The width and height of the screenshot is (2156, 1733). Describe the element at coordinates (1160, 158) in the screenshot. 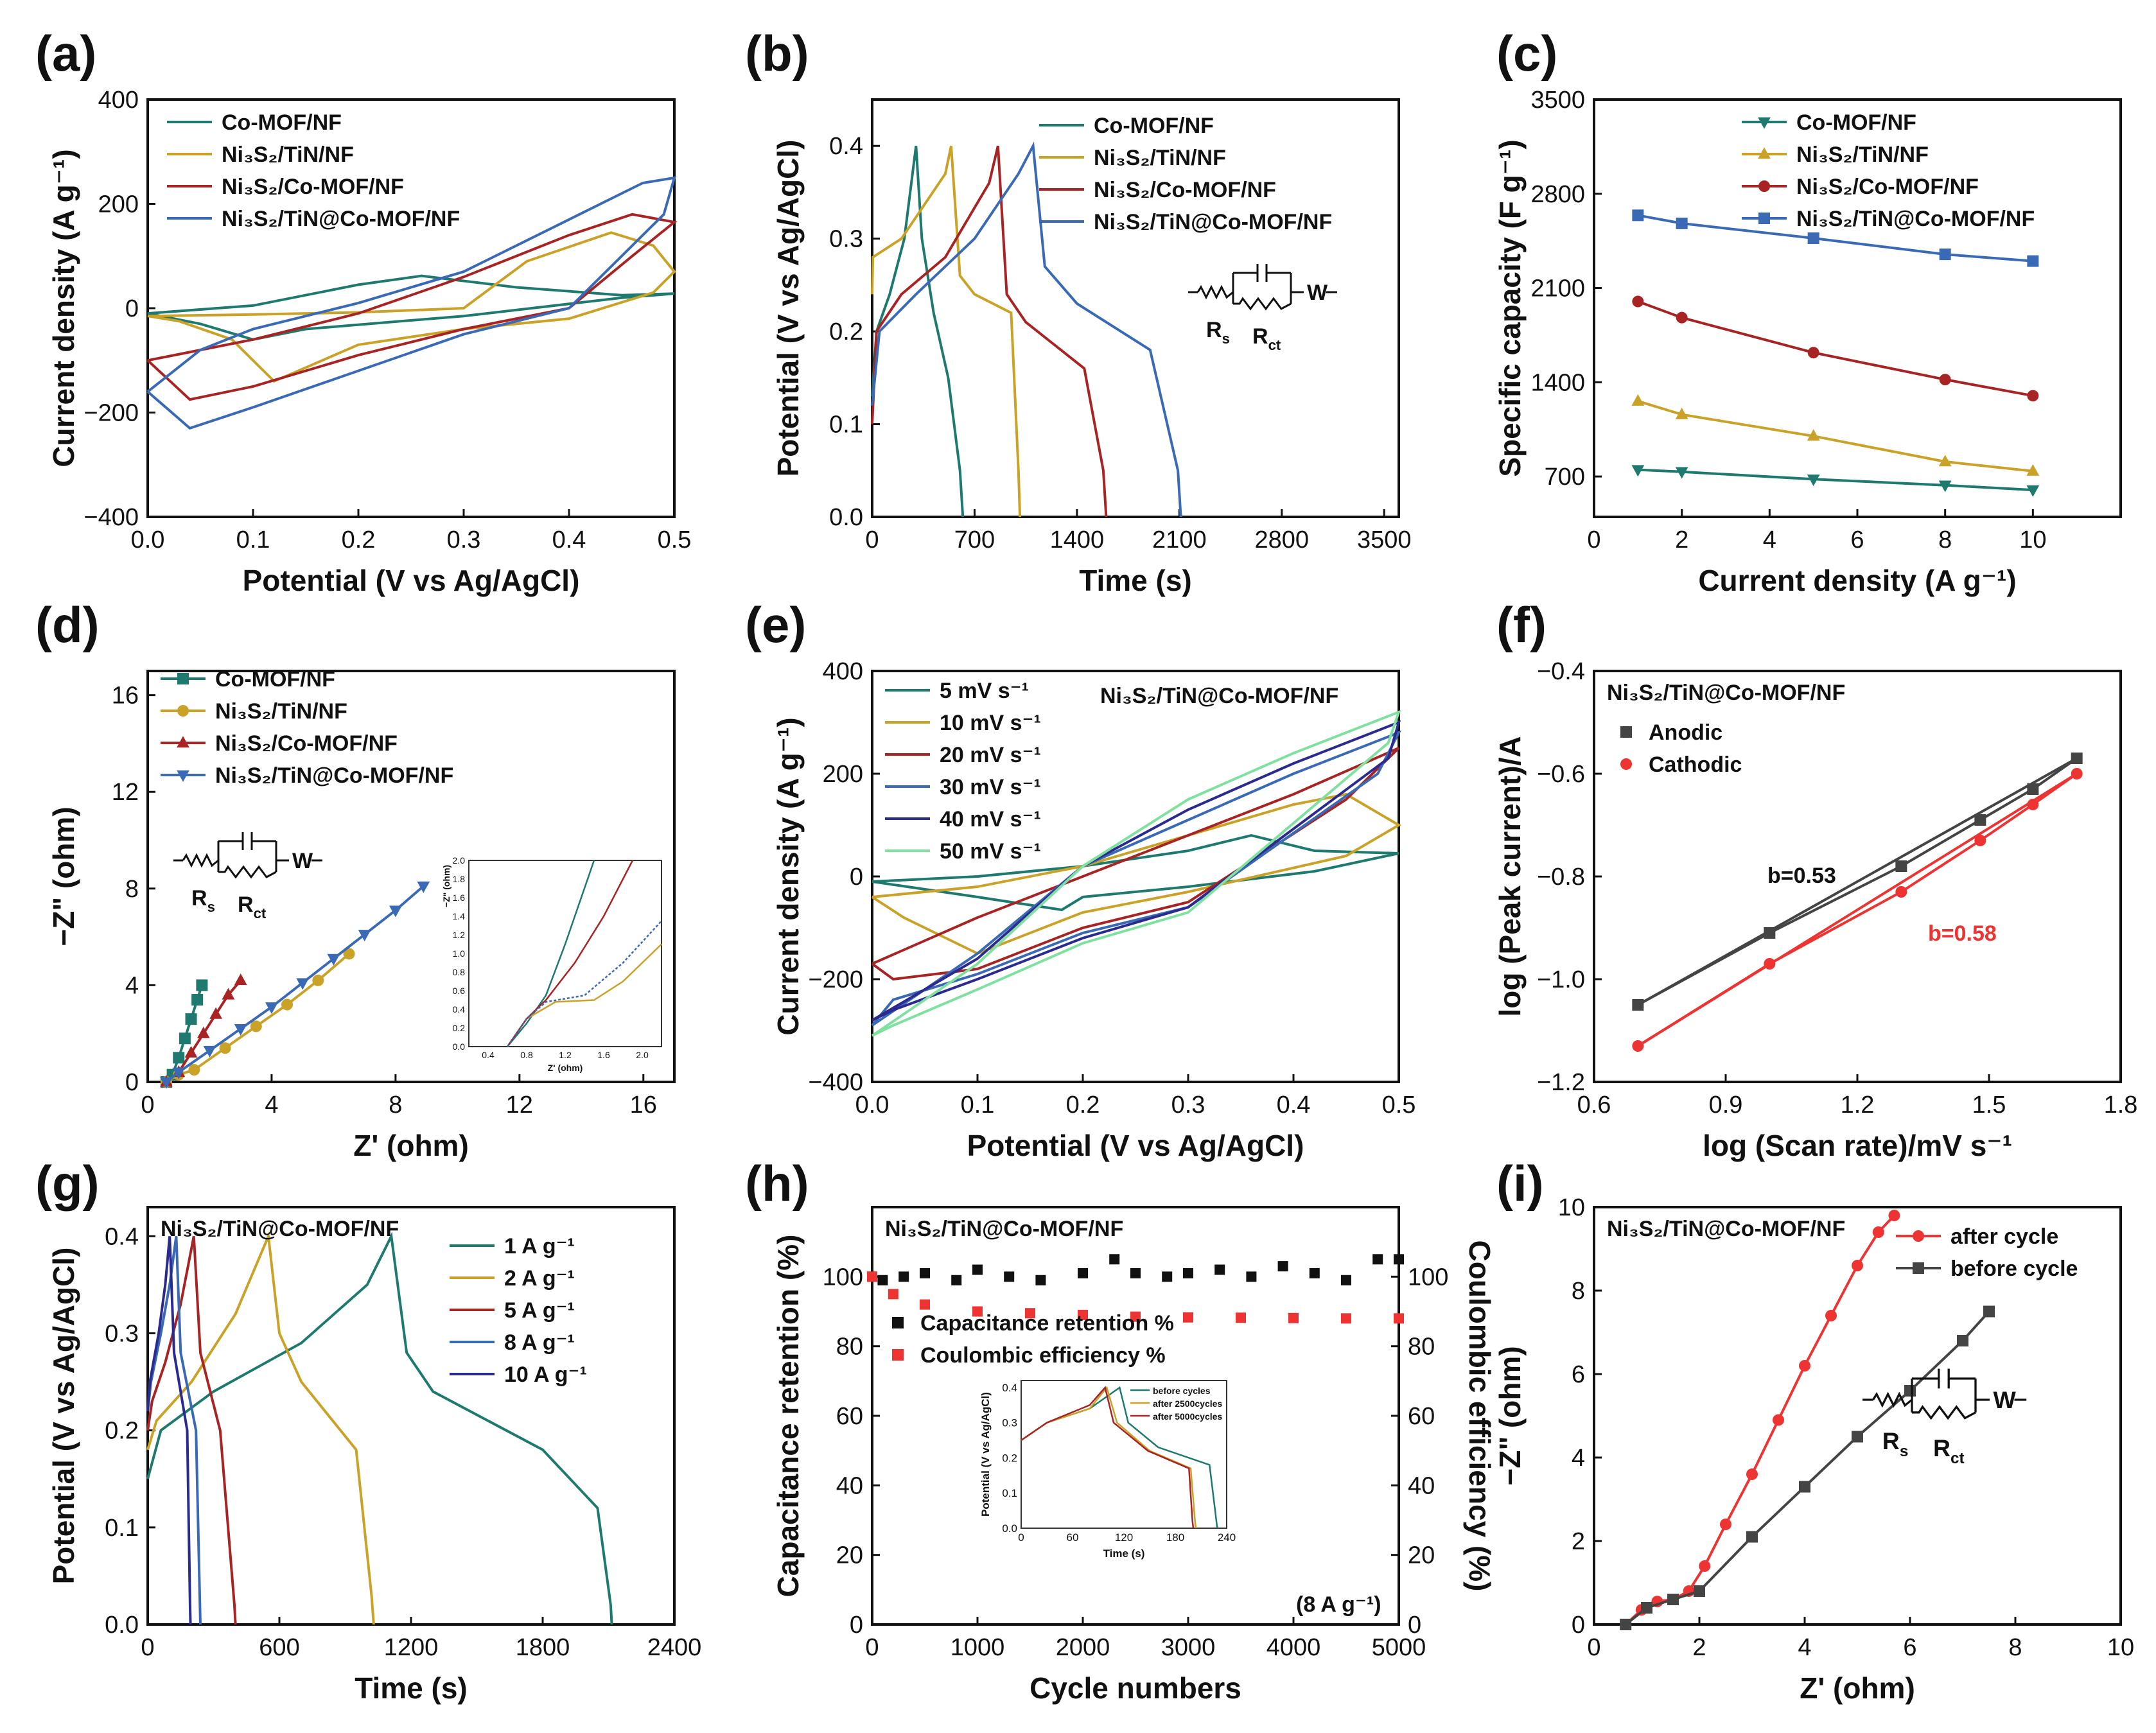

I see `legend-label: Ni₃S₂/TiN/NF` at that location.